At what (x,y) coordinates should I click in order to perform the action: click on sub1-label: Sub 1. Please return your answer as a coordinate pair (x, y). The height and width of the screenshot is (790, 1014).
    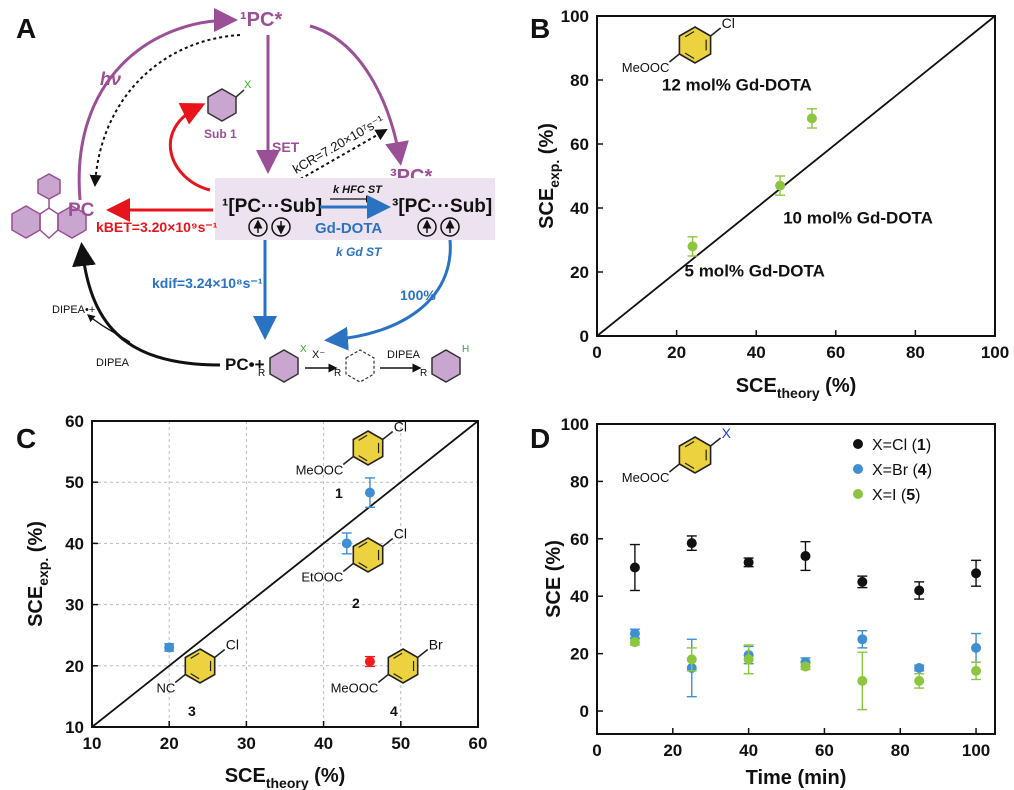
    Looking at the image, I should click on (220, 134).